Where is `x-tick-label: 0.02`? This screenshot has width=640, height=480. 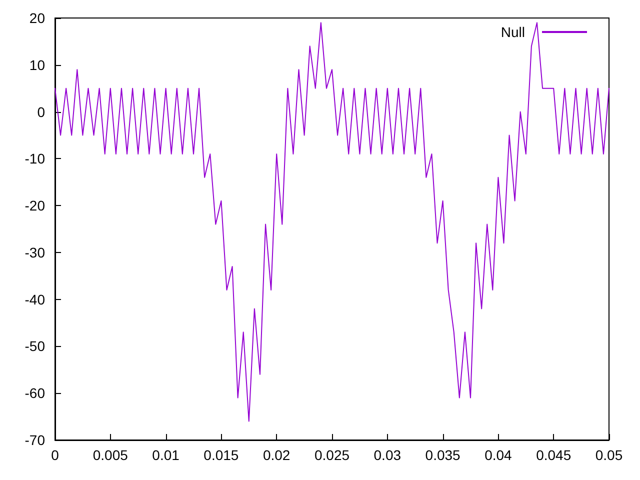 x-tick-label: 0.02 is located at coordinates (276, 455).